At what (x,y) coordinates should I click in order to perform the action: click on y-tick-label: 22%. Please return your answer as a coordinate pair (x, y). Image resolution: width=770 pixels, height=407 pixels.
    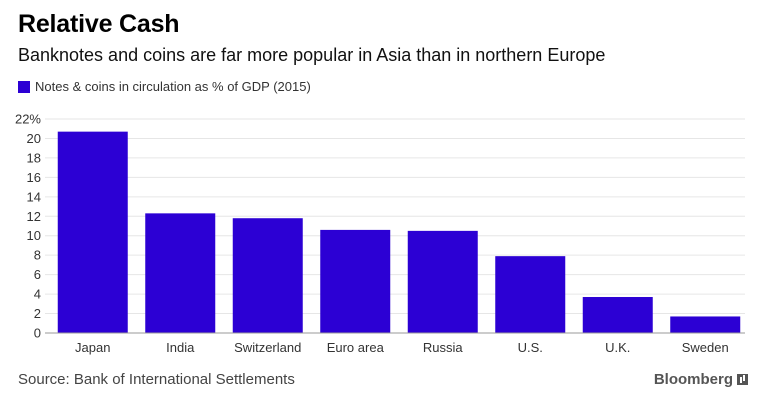
    Looking at the image, I should click on (28, 119).